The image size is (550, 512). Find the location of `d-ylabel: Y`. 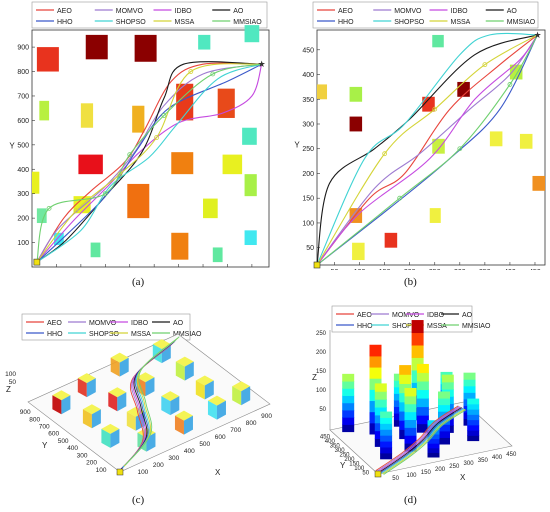

d-ylabel: Y is located at coordinates (343, 465).